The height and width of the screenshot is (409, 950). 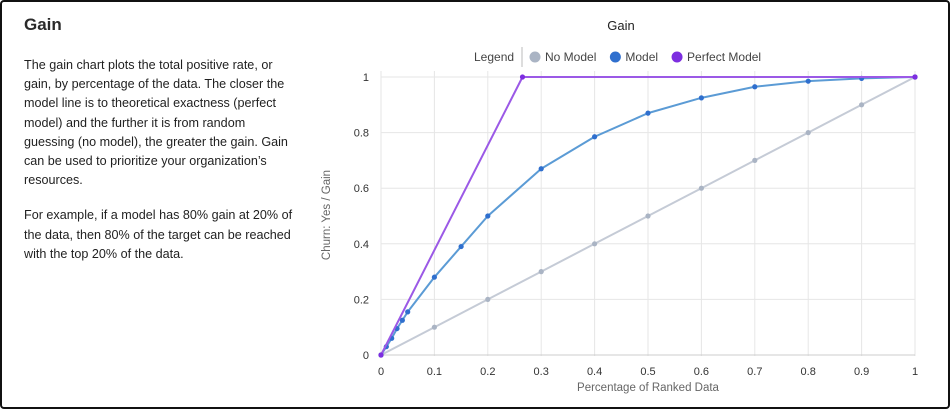 What do you see at coordinates (361, 134) in the screenshot?
I see `y-tick-label: 0.8` at bounding box center [361, 134].